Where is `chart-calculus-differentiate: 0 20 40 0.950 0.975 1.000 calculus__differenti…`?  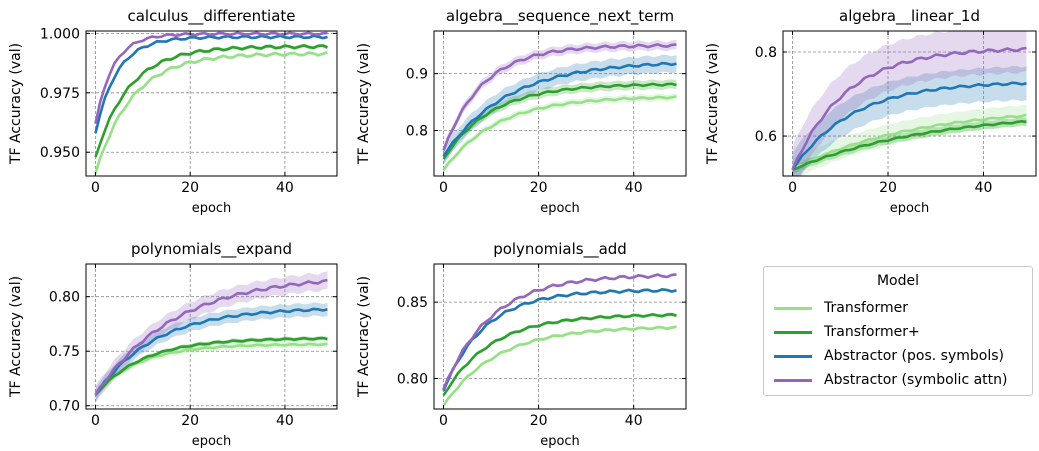 chart-calculus-differentiate: 0 20 40 0.950 0.975 1.000 calculus__differenti… is located at coordinates (173, 111).